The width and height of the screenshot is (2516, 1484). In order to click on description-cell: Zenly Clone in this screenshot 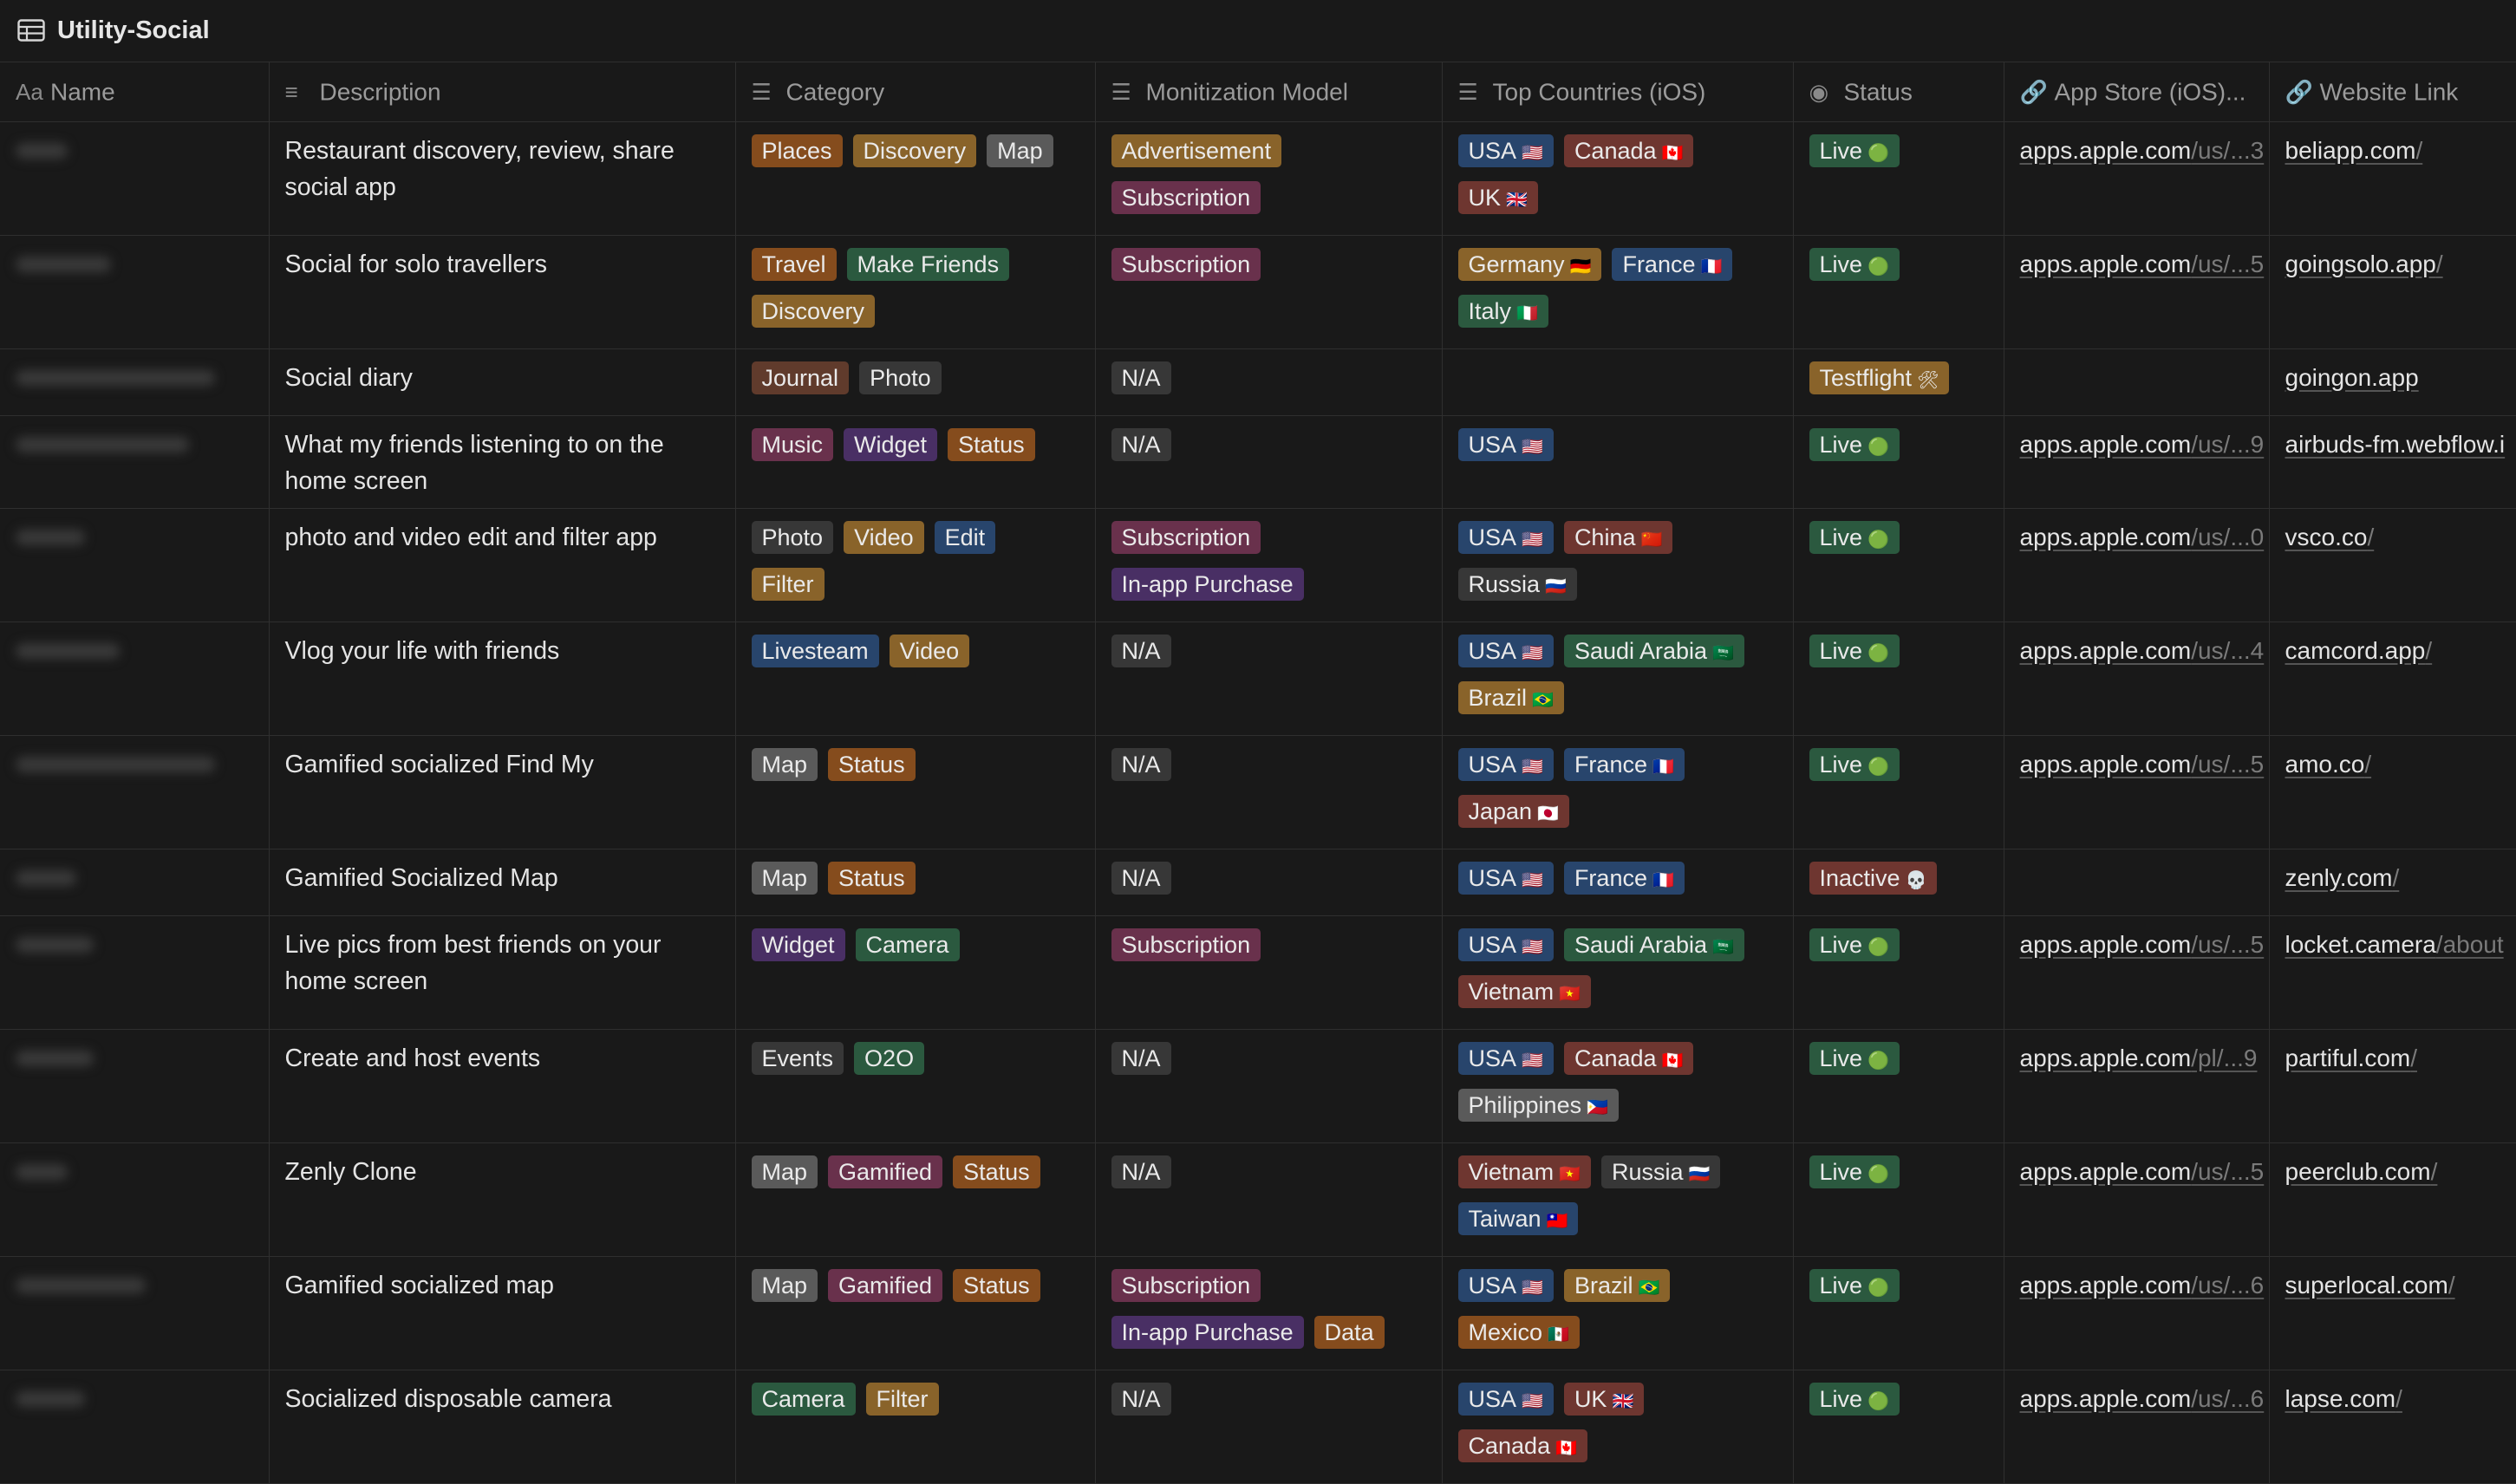, I will do `click(503, 1199)`.